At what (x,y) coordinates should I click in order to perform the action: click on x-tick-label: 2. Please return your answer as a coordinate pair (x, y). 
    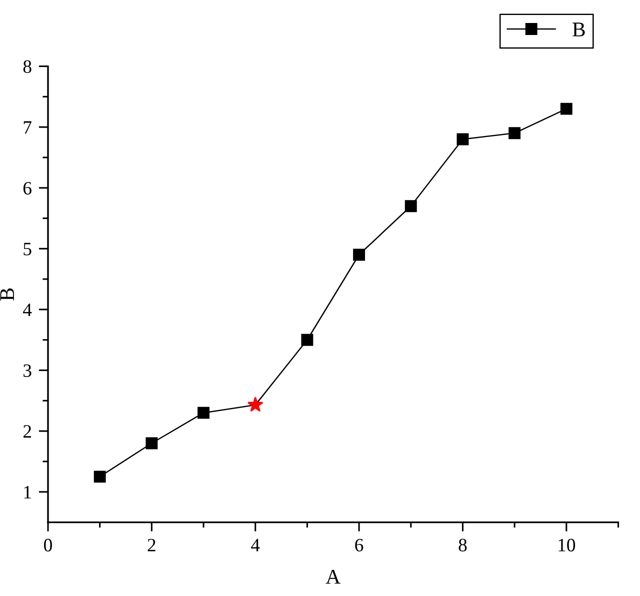
    Looking at the image, I should click on (152, 545).